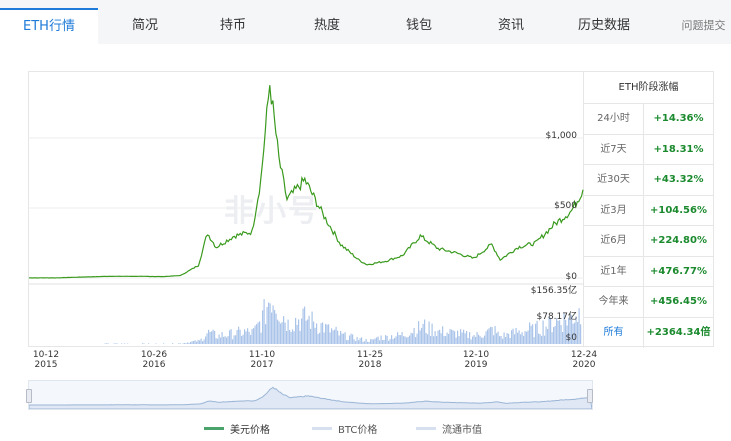 Image resolution: width=731 pixels, height=441 pixels. I want to click on stat-label: 近6月, so click(614, 241).